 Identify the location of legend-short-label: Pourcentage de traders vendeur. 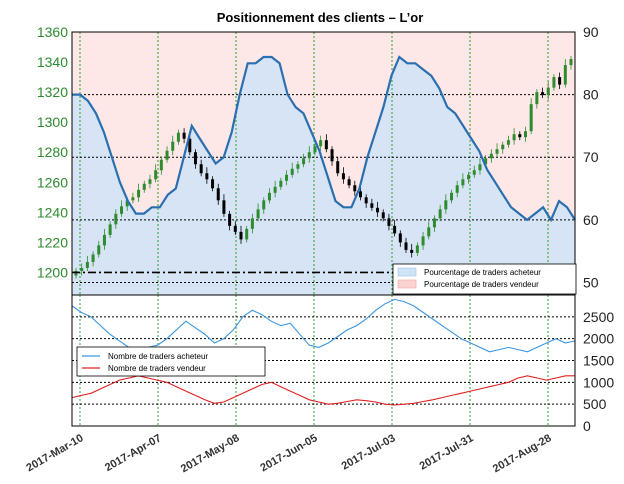
(481, 284).